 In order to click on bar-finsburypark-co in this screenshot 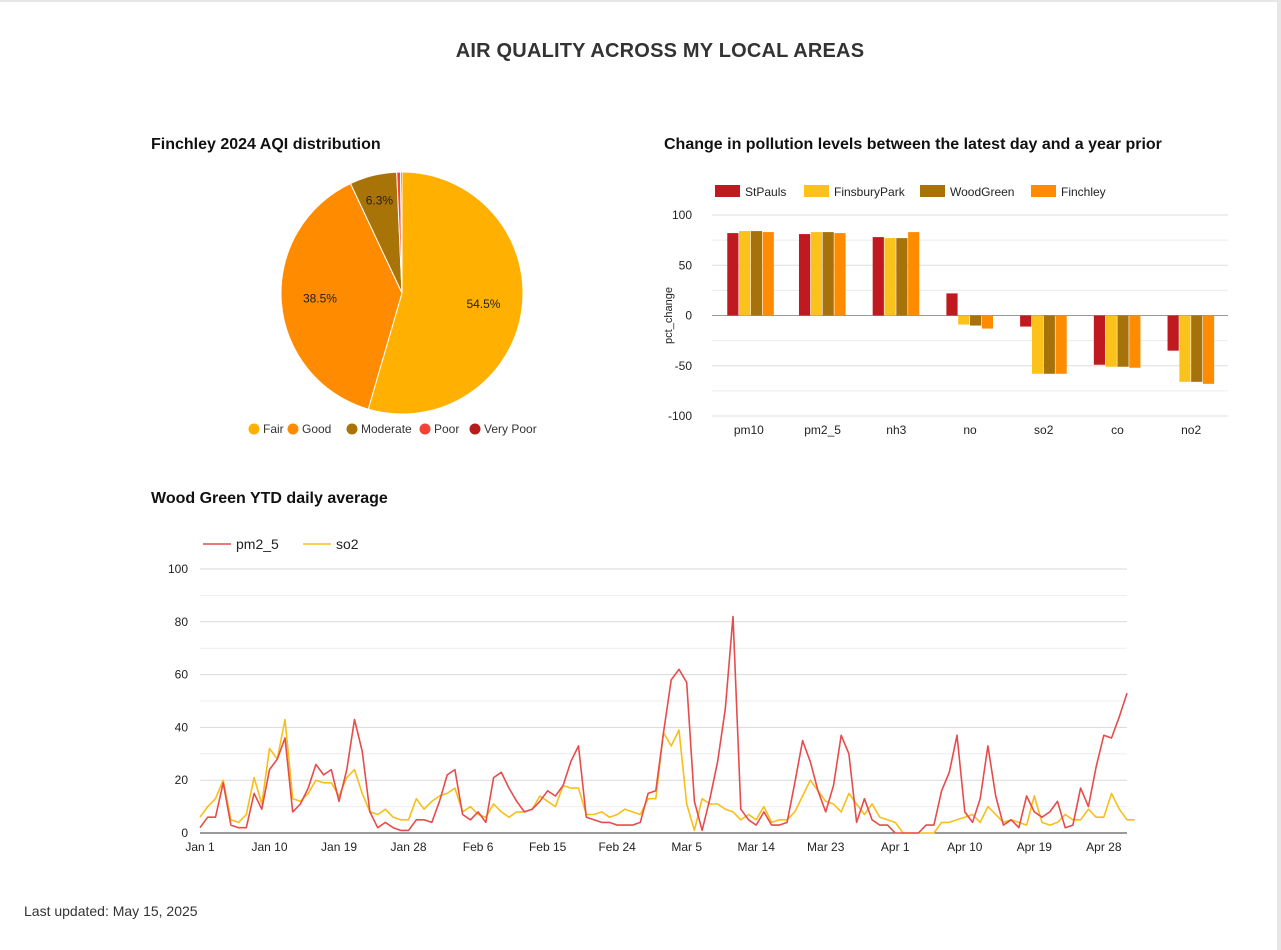, I will do `click(1111, 341)`.